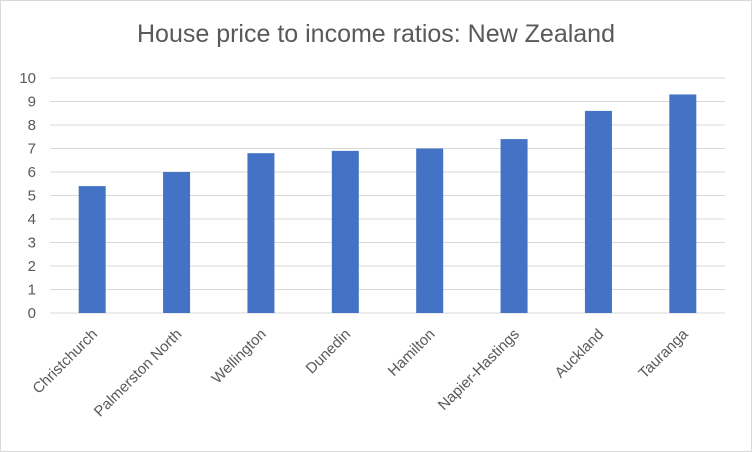  What do you see at coordinates (412, 353) in the screenshot?
I see `x-label-hamilton: Hamilton` at bounding box center [412, 353].